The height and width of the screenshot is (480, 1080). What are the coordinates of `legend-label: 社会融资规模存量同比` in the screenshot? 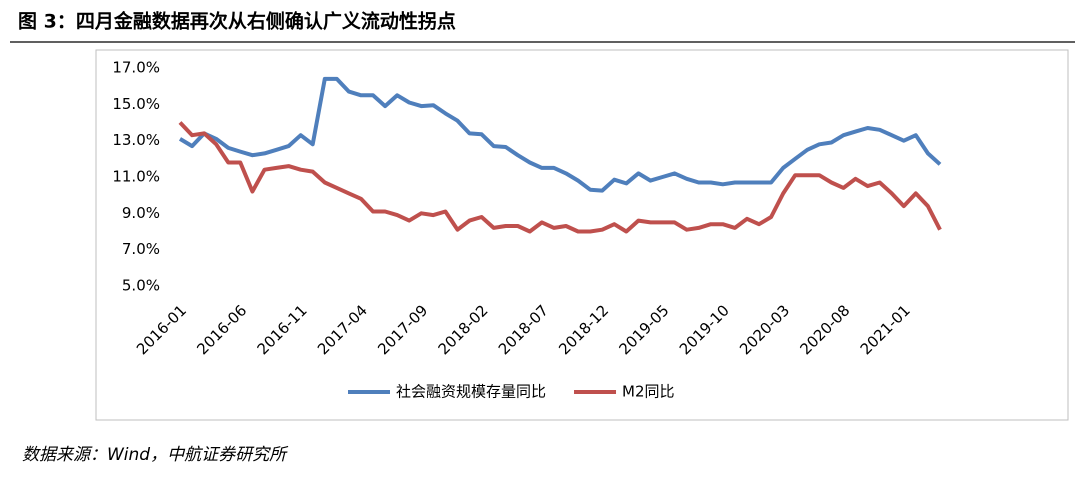 It's located at (471, 392).